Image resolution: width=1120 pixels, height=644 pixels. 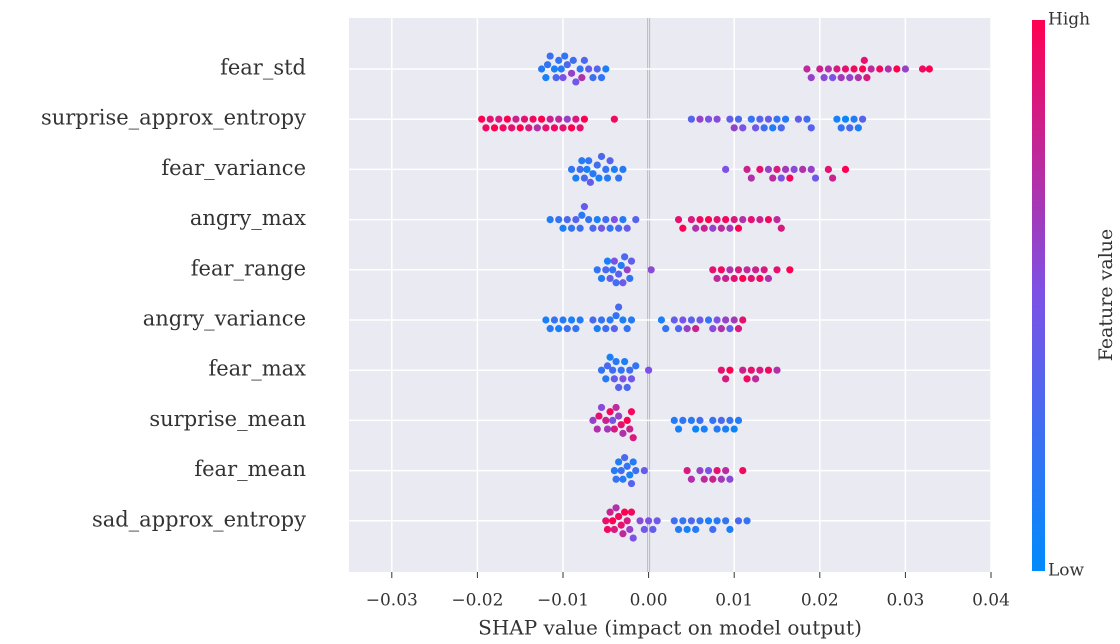 I want to click on feature-label: surprise_mean, so click(x=227, y=419).